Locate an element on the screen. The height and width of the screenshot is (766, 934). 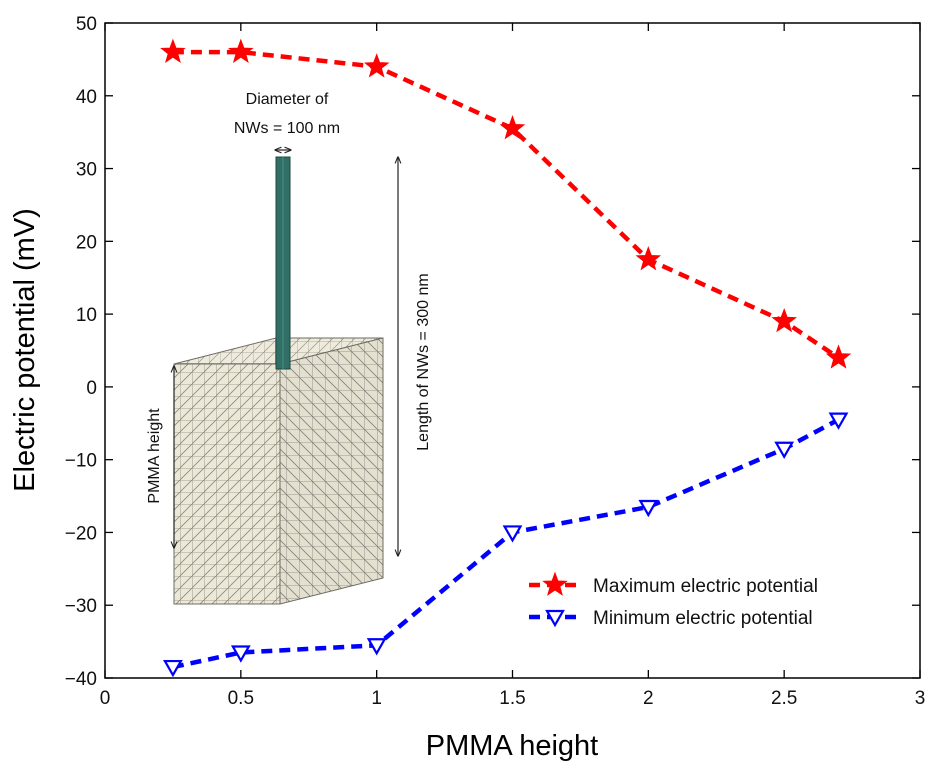
y-tick-label: −20 is located at coordinates (81, 533).